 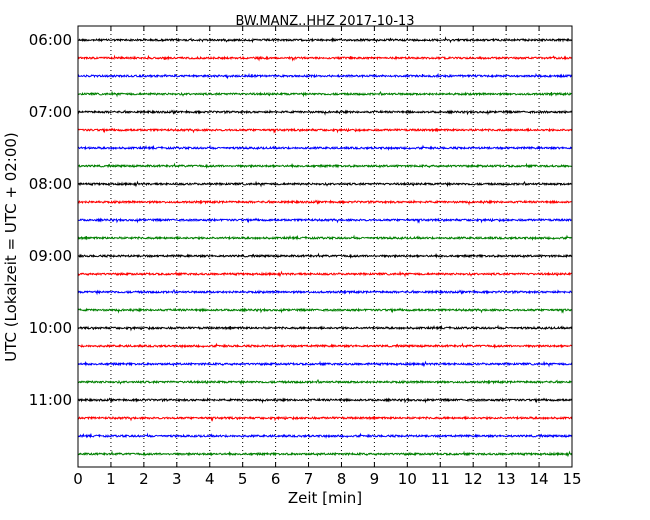 I want to click on x-tick-label: 5, so click(x=243, y=479).